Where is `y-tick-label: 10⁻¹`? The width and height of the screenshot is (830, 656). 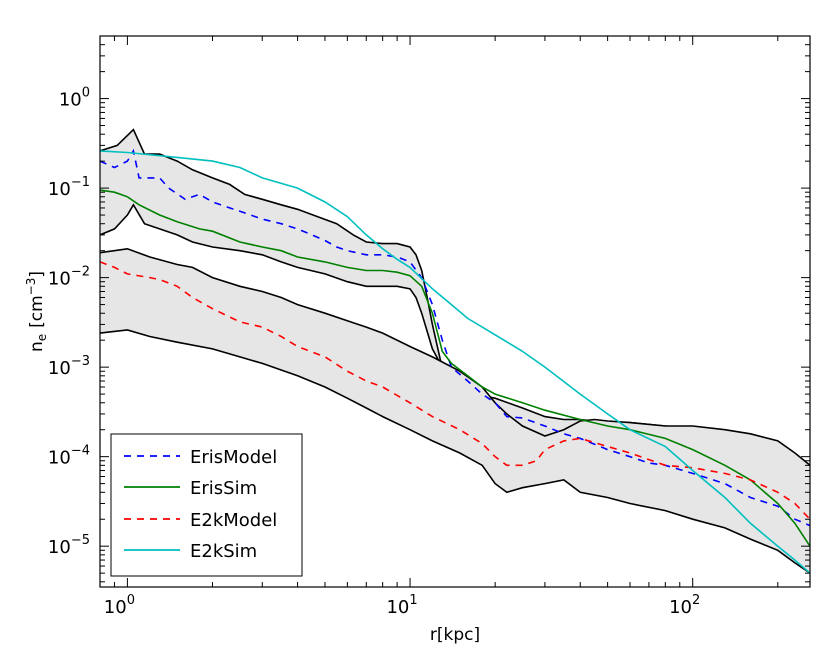 y-tick-label: 10⁻¹ is located at coordinates (69, 187).